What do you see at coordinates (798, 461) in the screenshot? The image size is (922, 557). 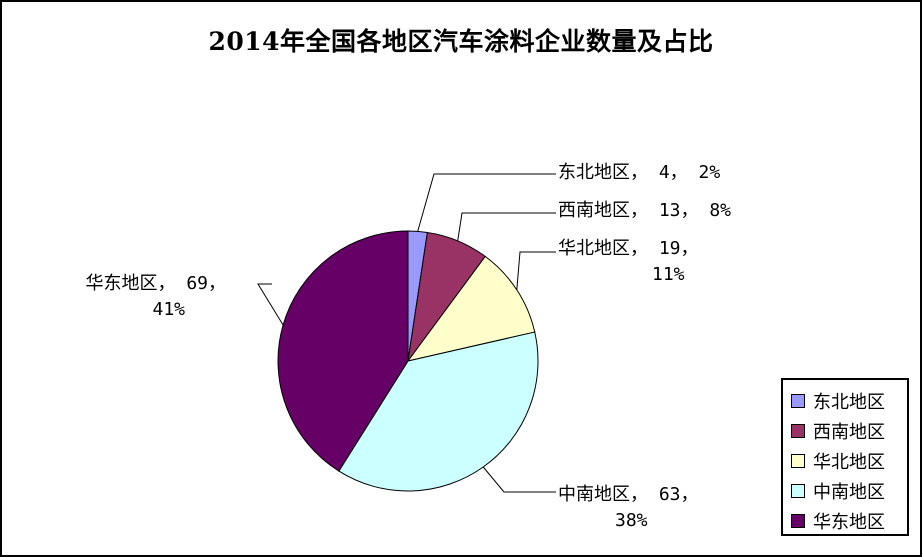 I see `legend-swatch-huabei` at bounding box center [798, 461].